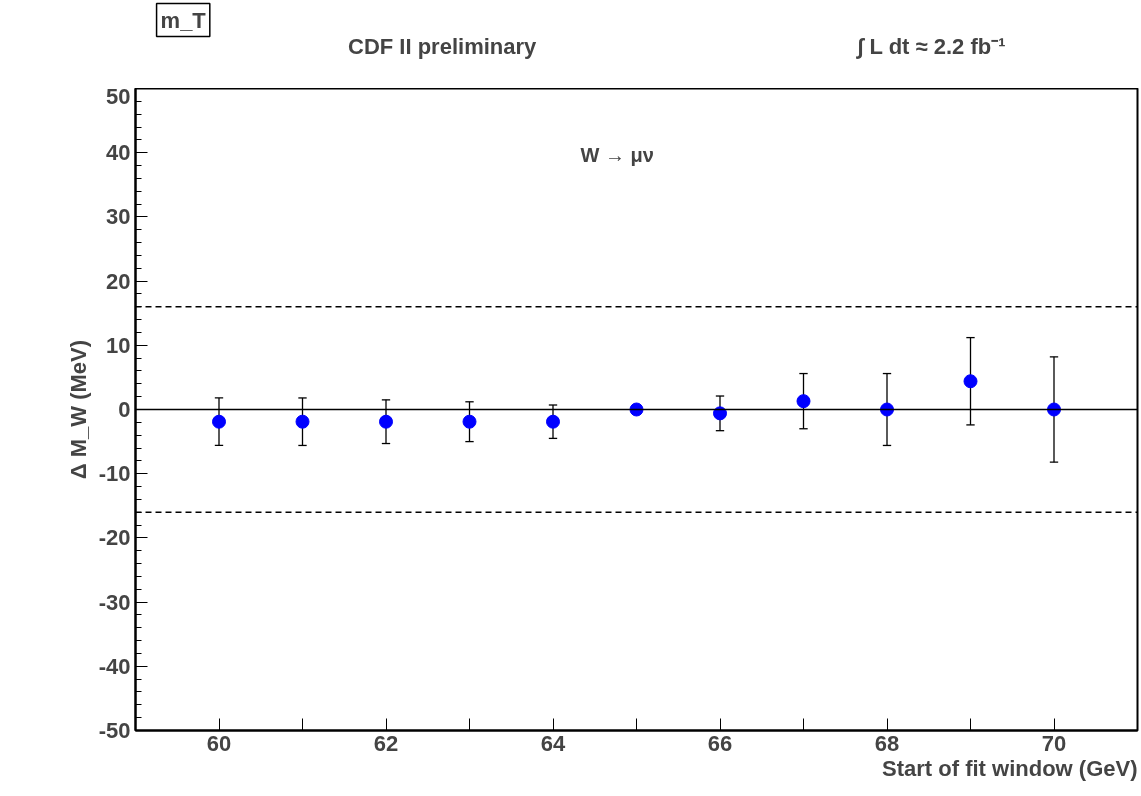  I want to click on text: ∫ L dt ≈ 2.2 fb⁻¹, so click(930, 46).